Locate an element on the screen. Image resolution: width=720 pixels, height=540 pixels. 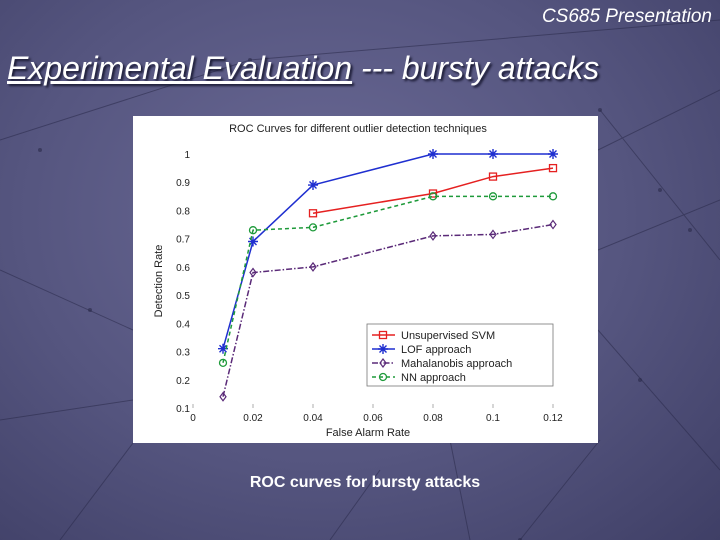
x-tick-label: 0.06 is located at coordinates (373, 418).